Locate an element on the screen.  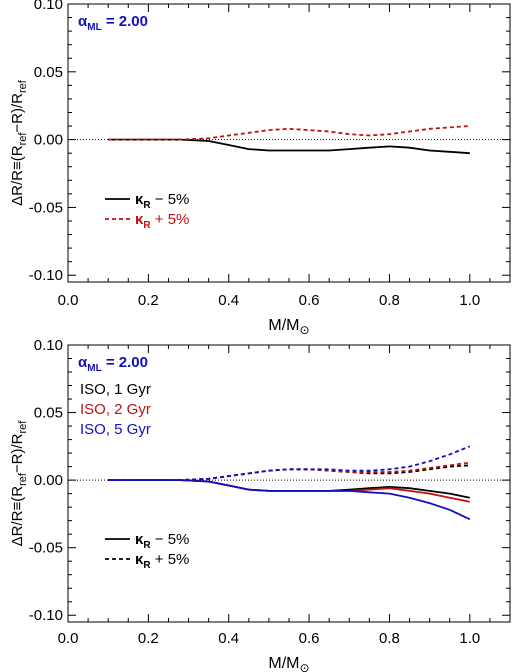
iso-legend-entry: ISO, 5 Gyr is located at coordinates (115, 429).